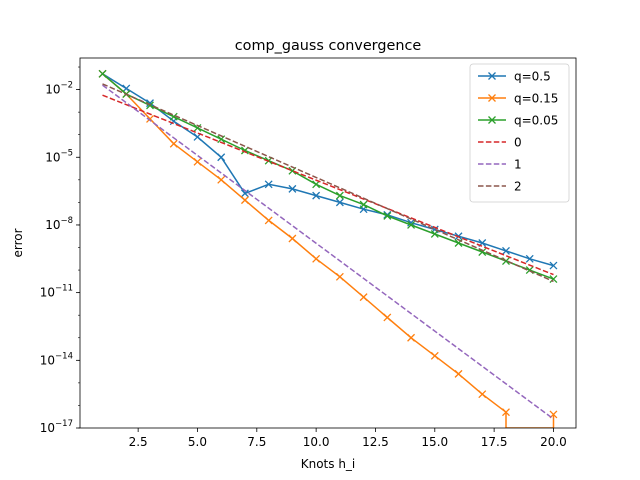  What do you see at coordinates (553, 442) in the screenshot?
I see `x-tick-label: 20.0` at bounding box center [553, 442].